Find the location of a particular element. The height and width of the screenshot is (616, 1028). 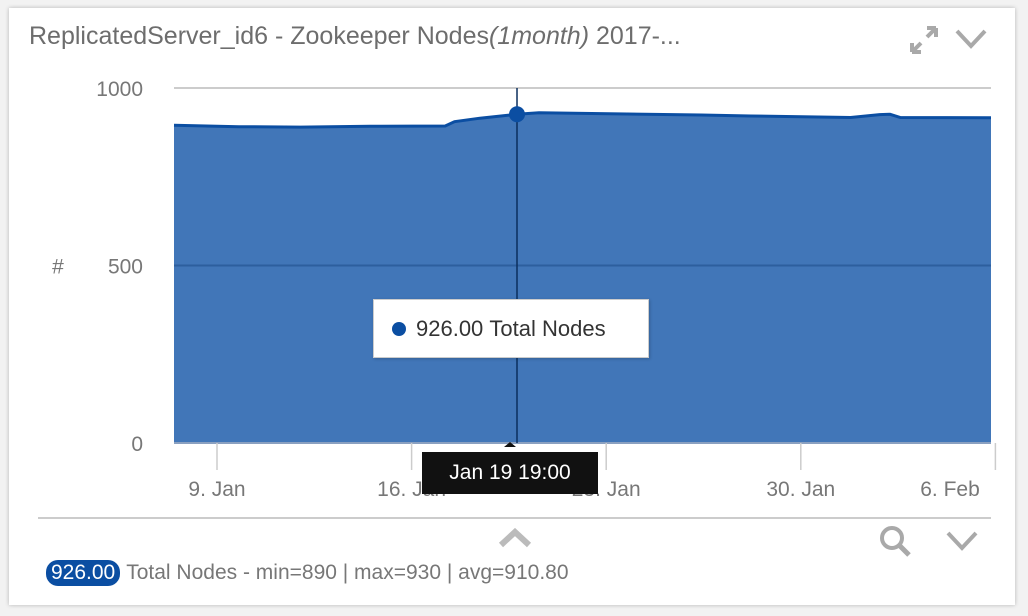

hover-tooltip: 926.00 Total Nodes is located at coordinates (511, 328).